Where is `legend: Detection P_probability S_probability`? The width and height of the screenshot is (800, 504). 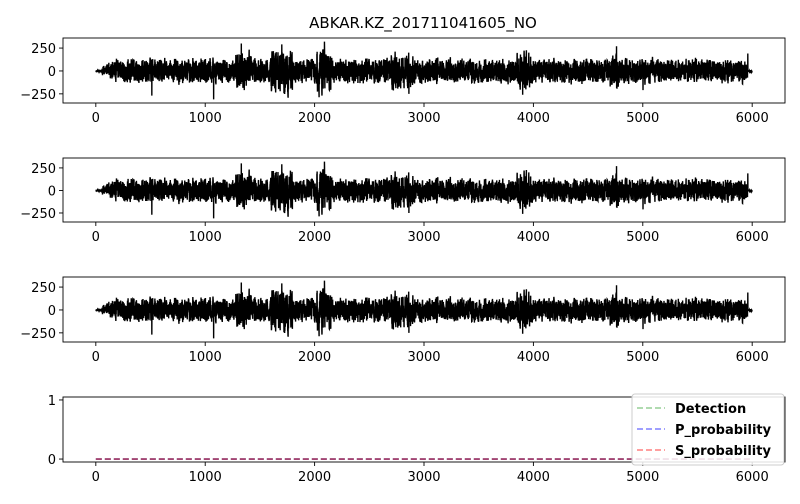 legend: Detection P_probability S_probability is located at coordinates (708, 429).